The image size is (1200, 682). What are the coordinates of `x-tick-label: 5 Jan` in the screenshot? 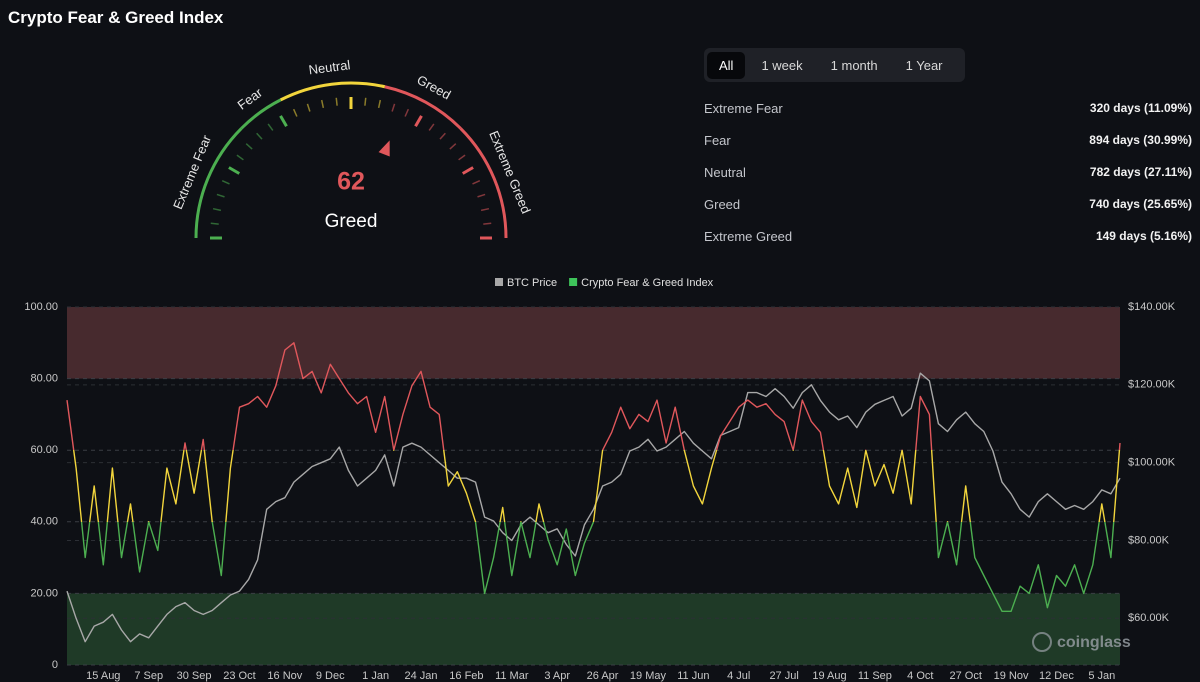 It's located at (1101, 676).